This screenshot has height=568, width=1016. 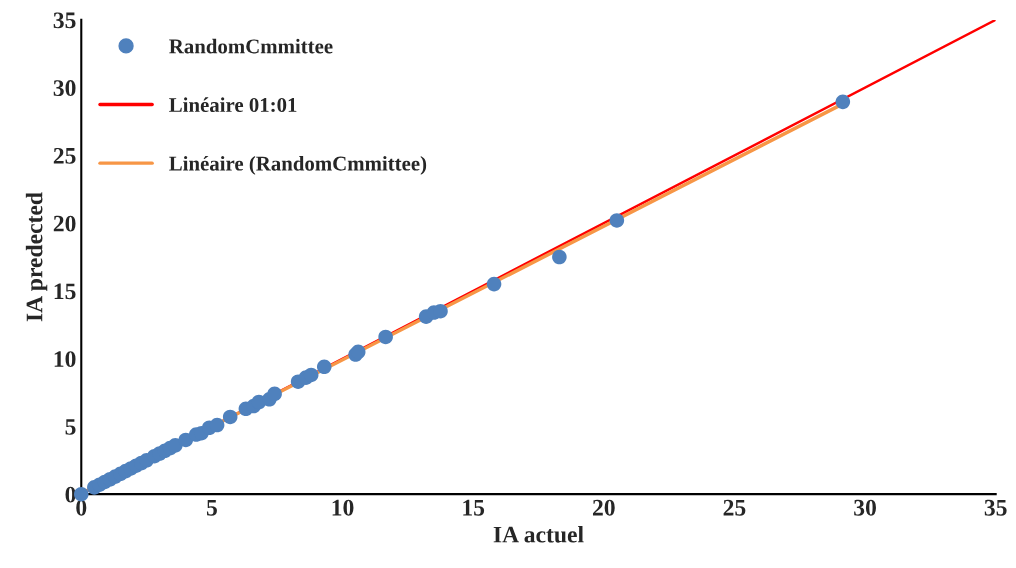 I want to click on x-tick-label: 25, so click(x=734, y=507).